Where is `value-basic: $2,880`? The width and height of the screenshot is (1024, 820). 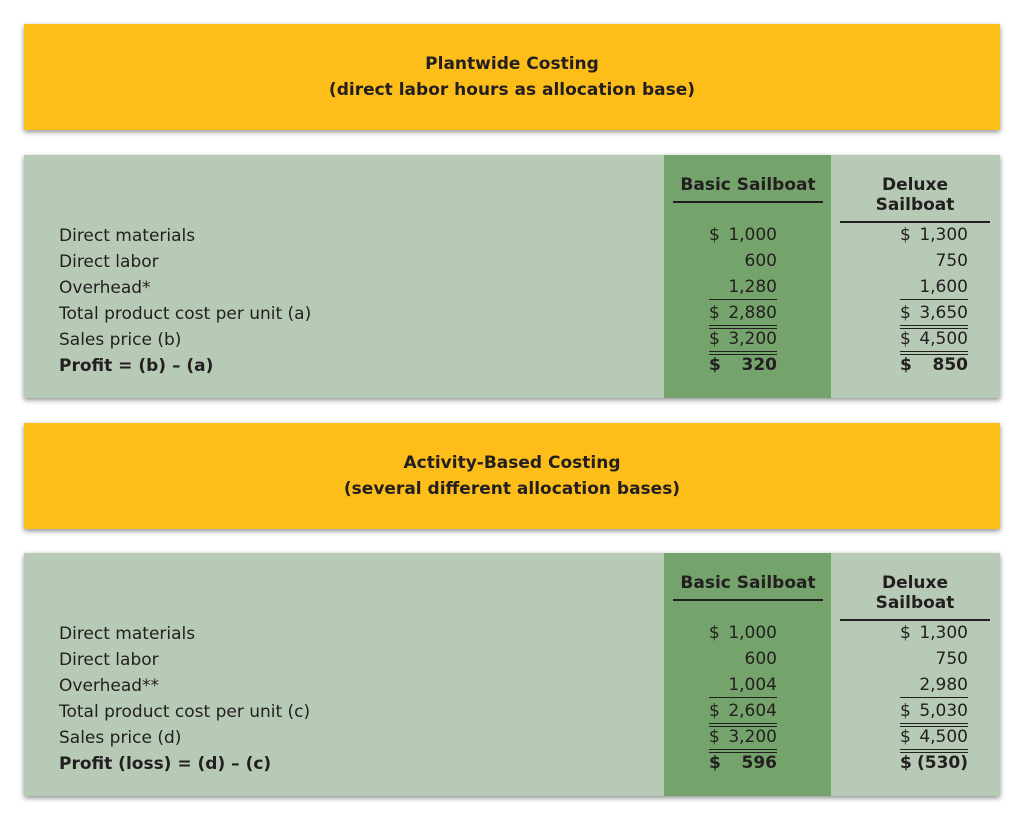 value-basic: $2,880 is located at coordinates (743, 315).